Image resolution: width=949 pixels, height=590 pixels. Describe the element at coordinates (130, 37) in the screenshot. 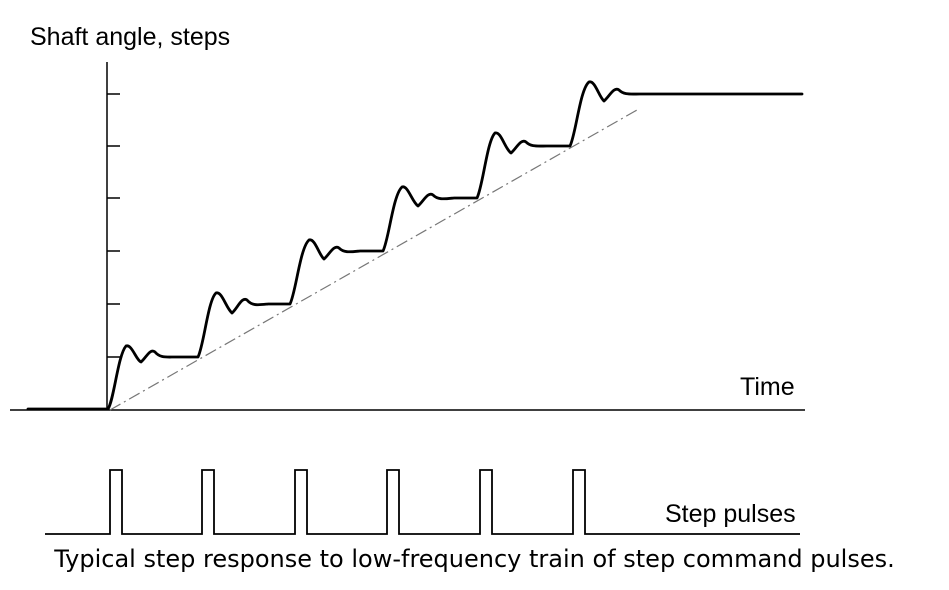

I see `y-axis-label: Shaft angle, steps` at that location.